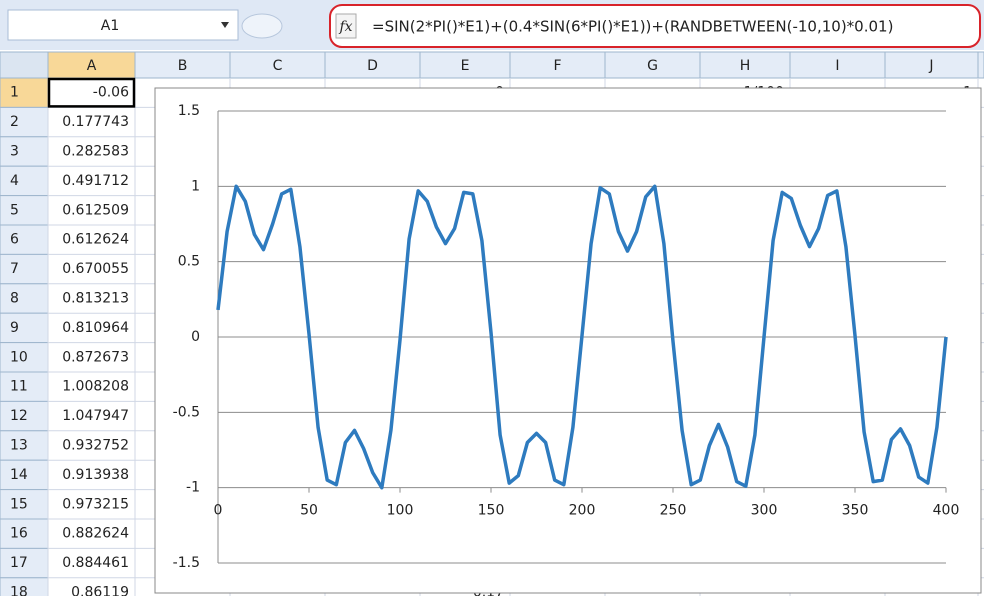  What do you see at coordinates (14, 299) in the screenshot?
I see `row-header-text: 8` at bounding box center [14, 299].